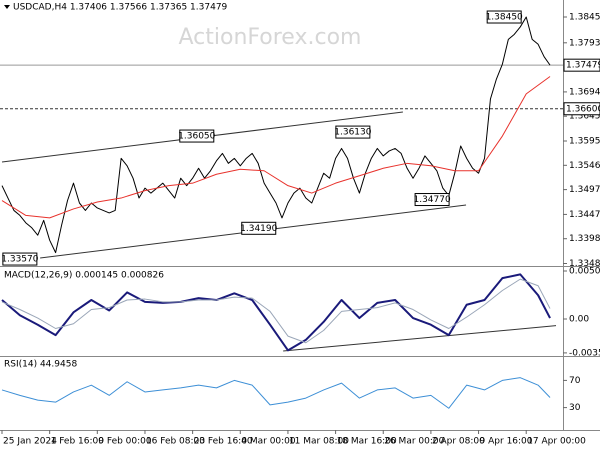 This screenshot has height=450, width=600. What do you see at coordinates (584, 190) in the screenshot?
I see `y-tick-label: 1.34970` at bounding box center [584, 190].